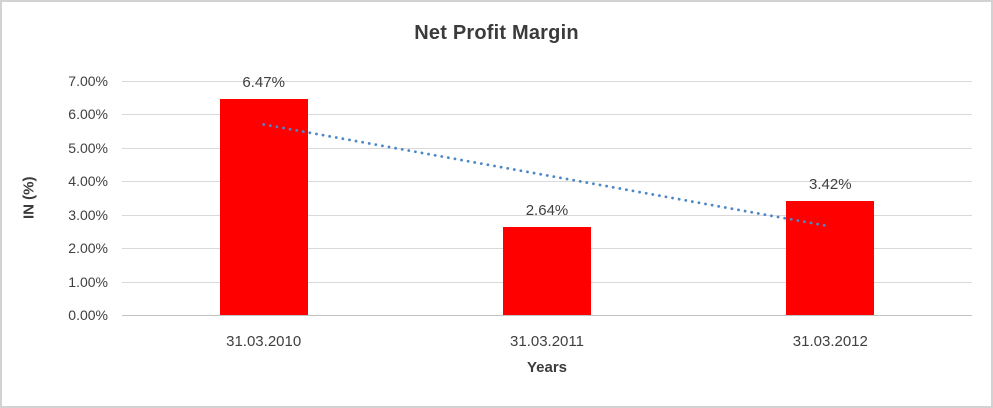 This screenshot has height=408, width=993. What do you see at coordinates (88, 181) in the screenshot?
I see `y-tick-label: 4.00%` at bounding box center [88, 181].